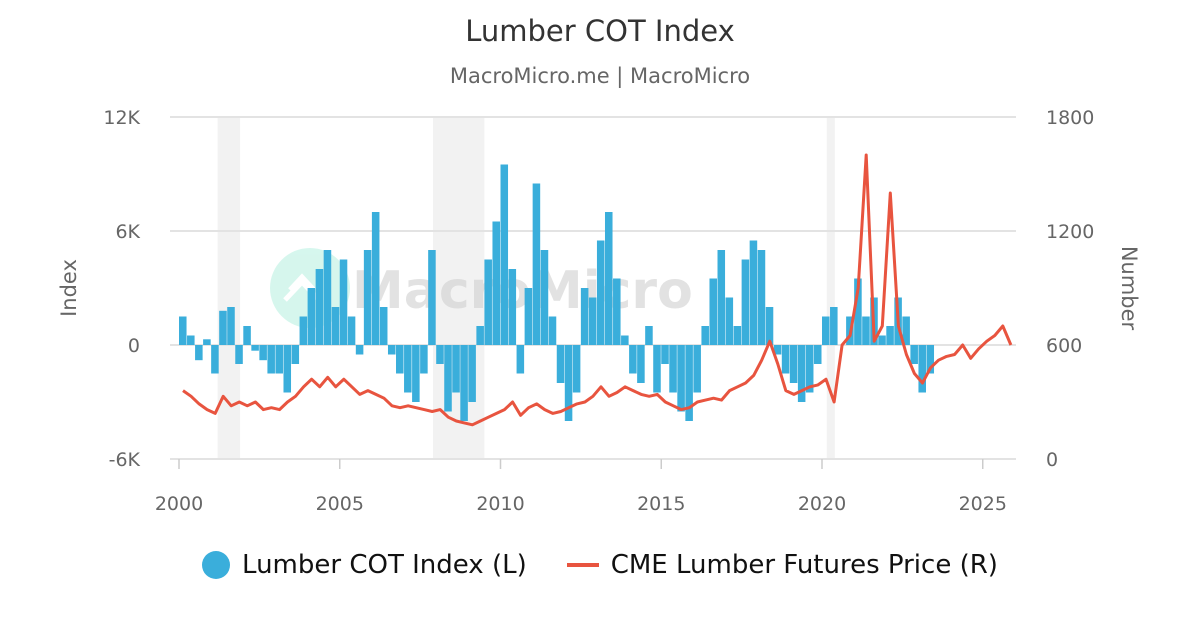  Describe the element at coordinates (69, 288) in the screenshot. I see `y-left-label: Index` at that location.